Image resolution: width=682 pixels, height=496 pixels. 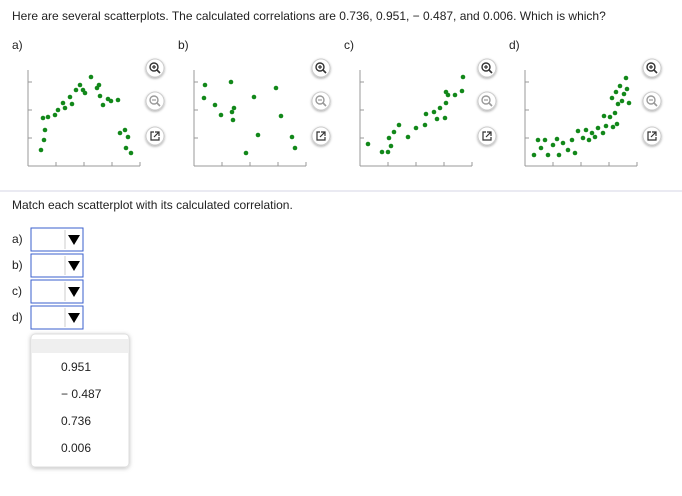 I want to click on match-rows: a) b) c) d), so click(x=48, y=278).